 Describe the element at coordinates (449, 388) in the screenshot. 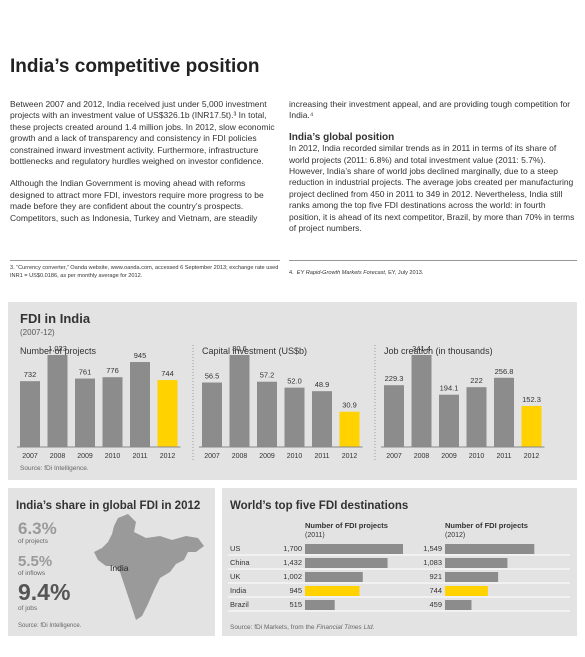

I see `value-label: 194.1` at that location.